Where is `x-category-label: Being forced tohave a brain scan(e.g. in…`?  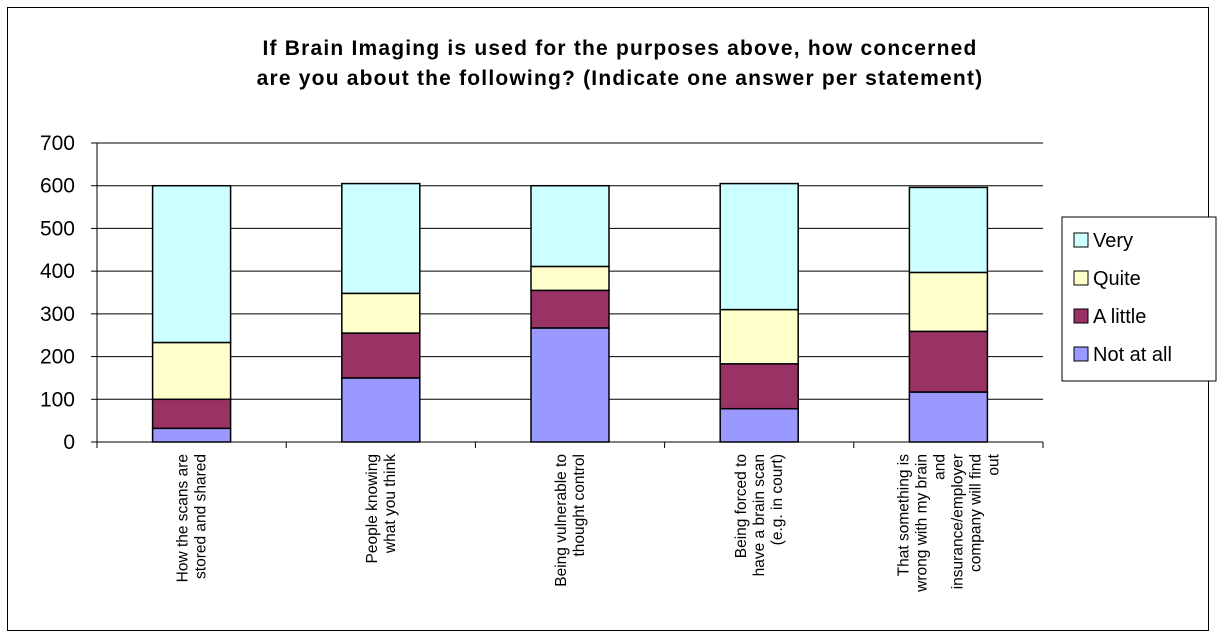
x-category-label: Being forced tohave a brain scan(e.g. in… is located at coordinates (759, 515).